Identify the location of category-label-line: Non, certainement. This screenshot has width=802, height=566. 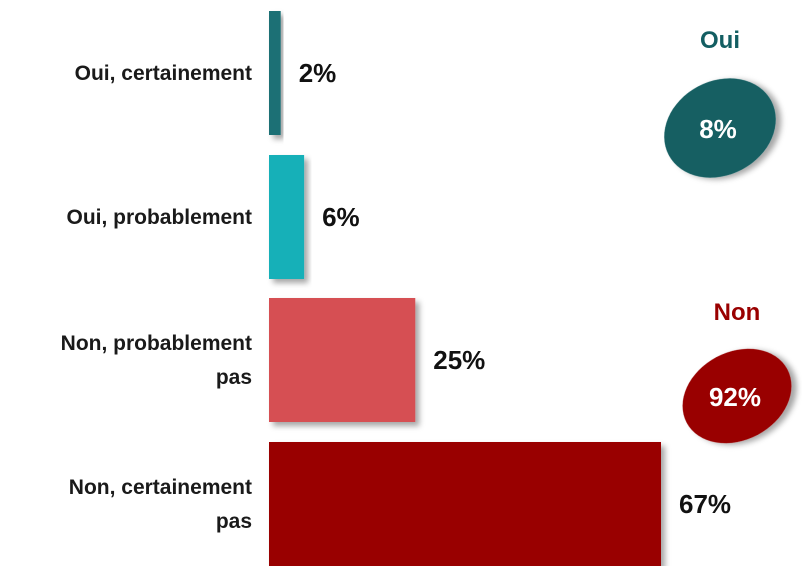
(160, 487).